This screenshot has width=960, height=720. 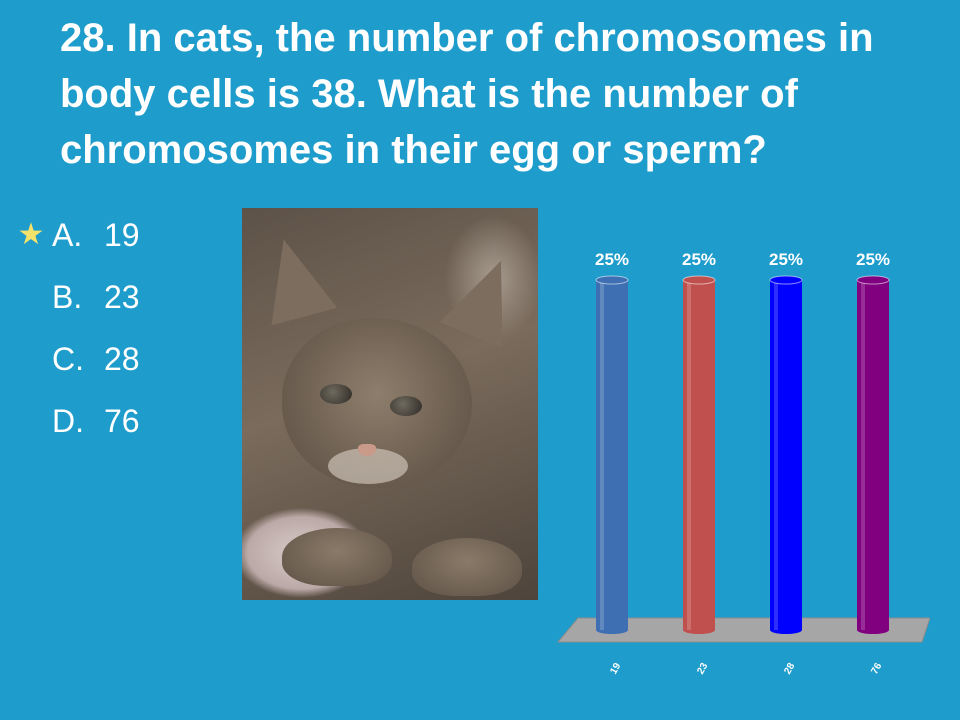 What do you see at coordinates (406, 406) in the screenshot?
I see `cat-eye-right` at bounding box center [406, 406].